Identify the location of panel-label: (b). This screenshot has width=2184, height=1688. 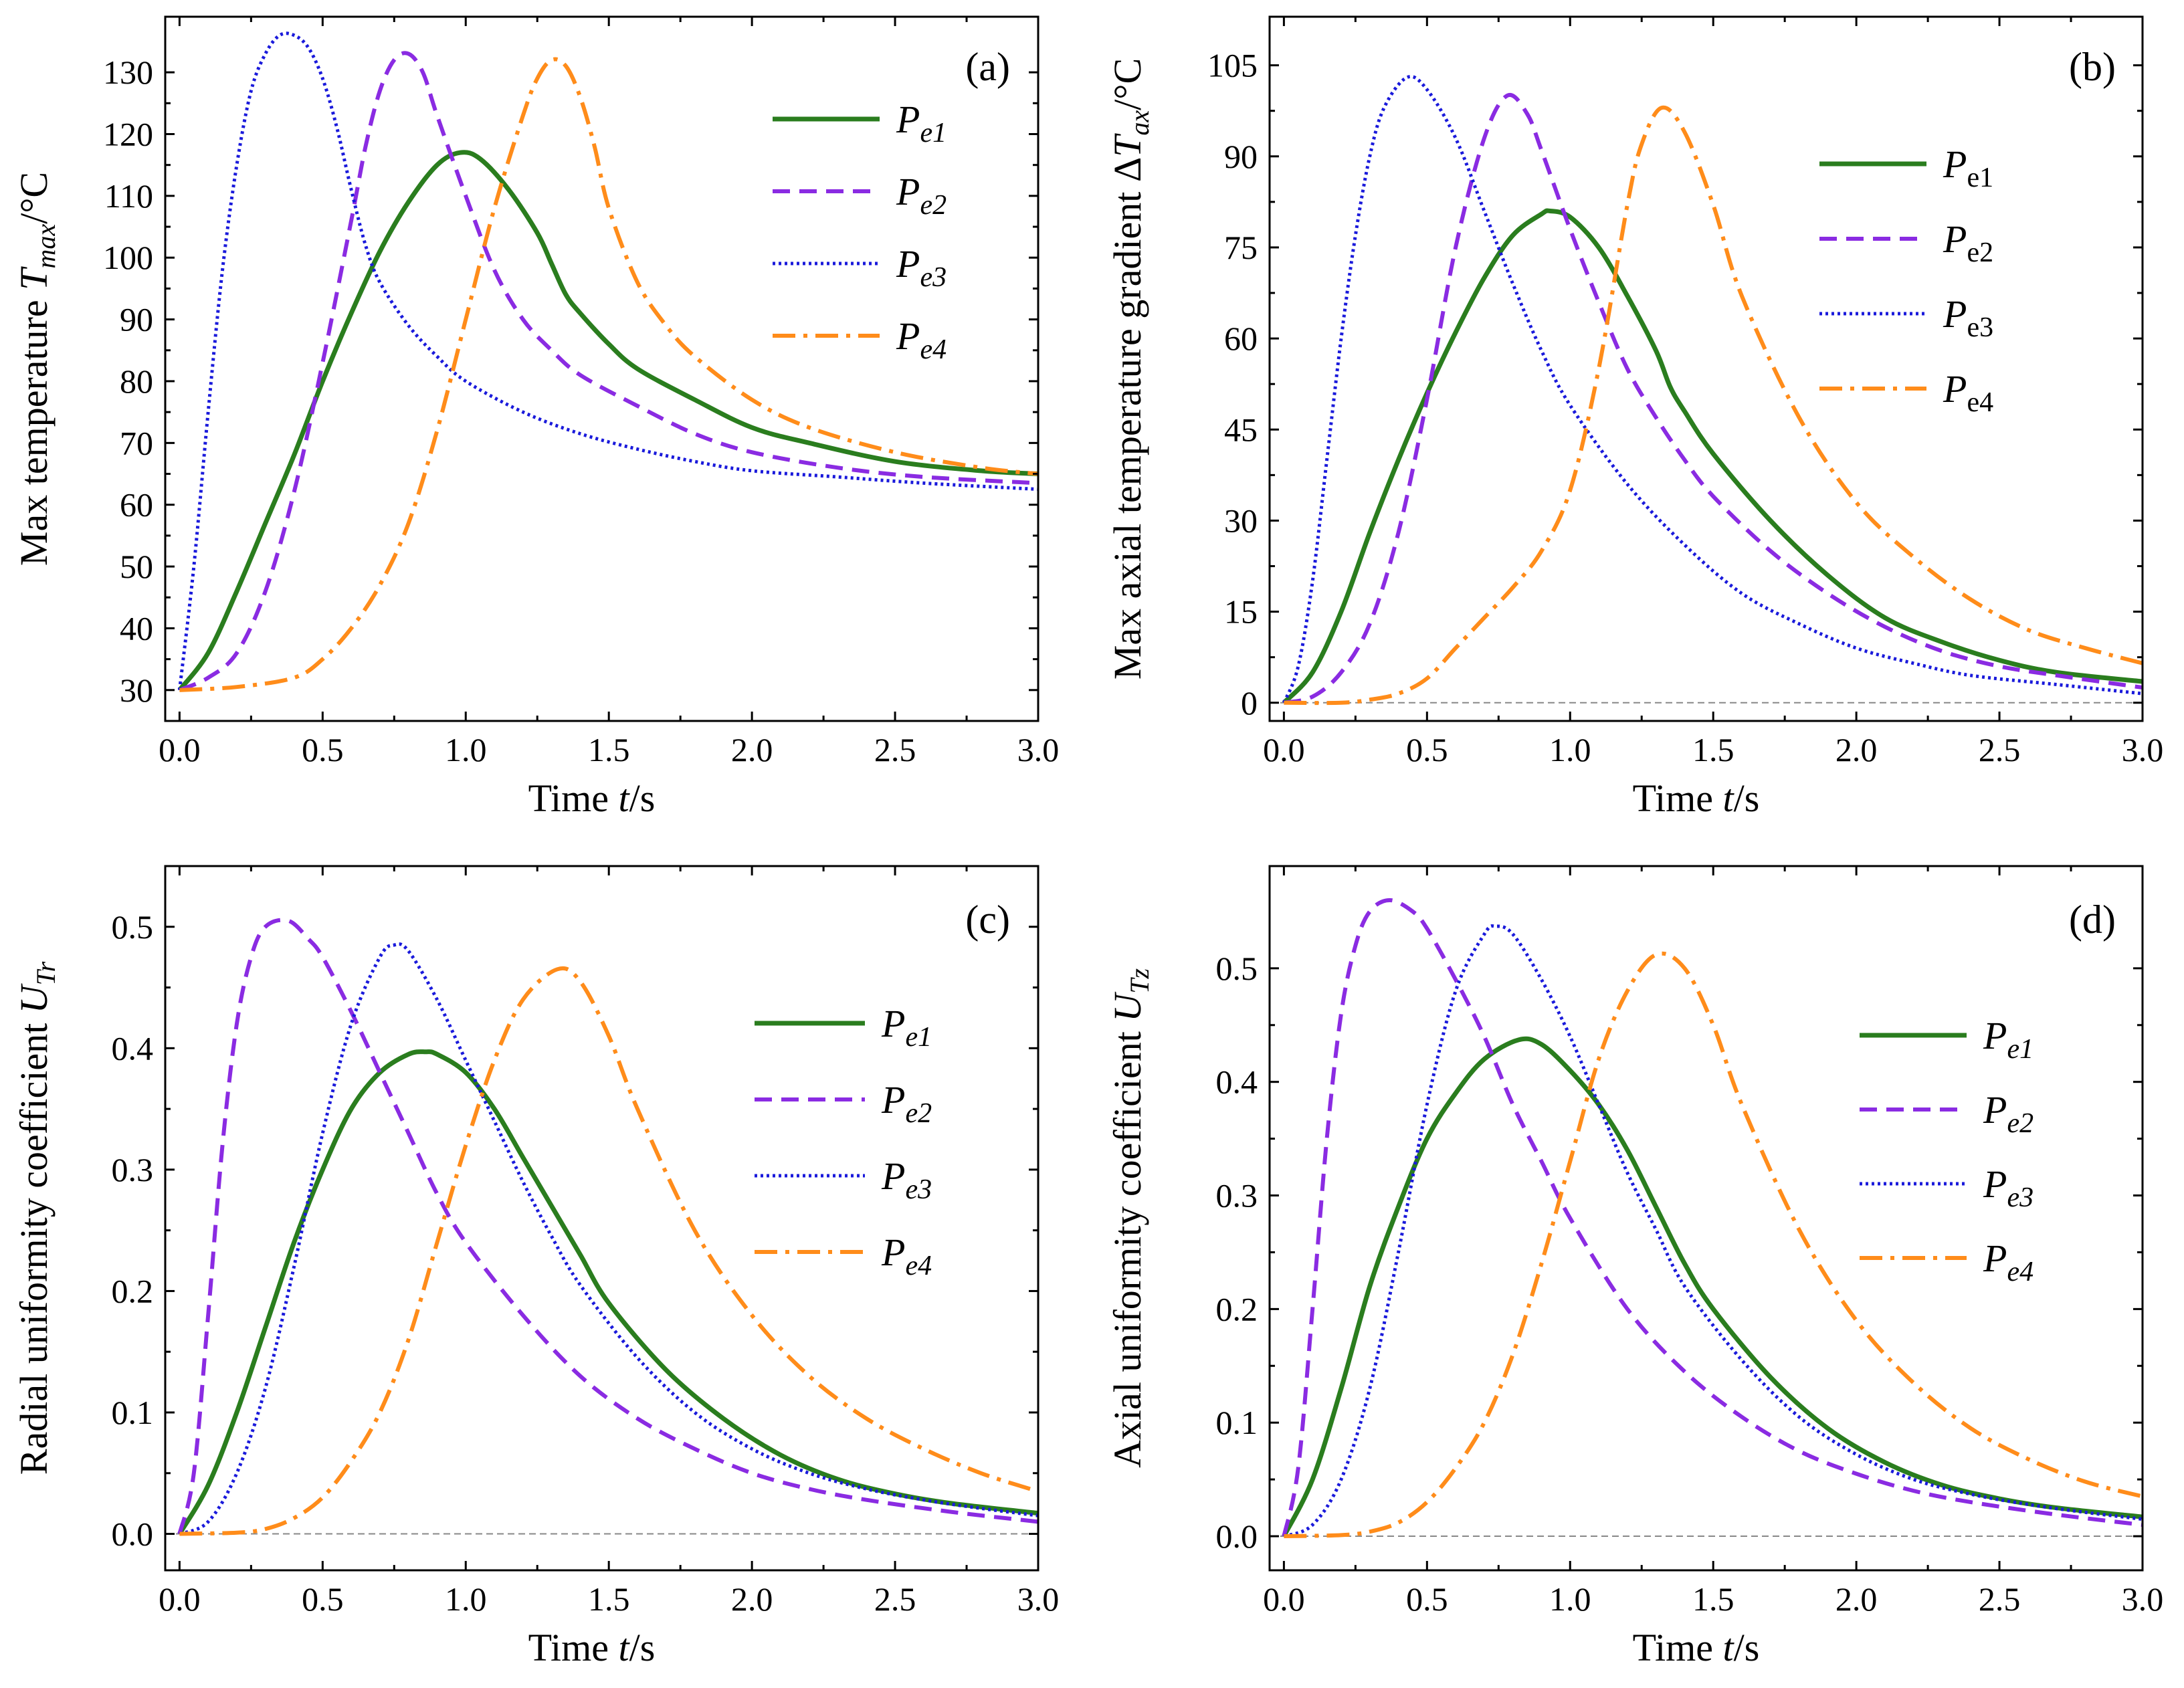
(2092, 67).